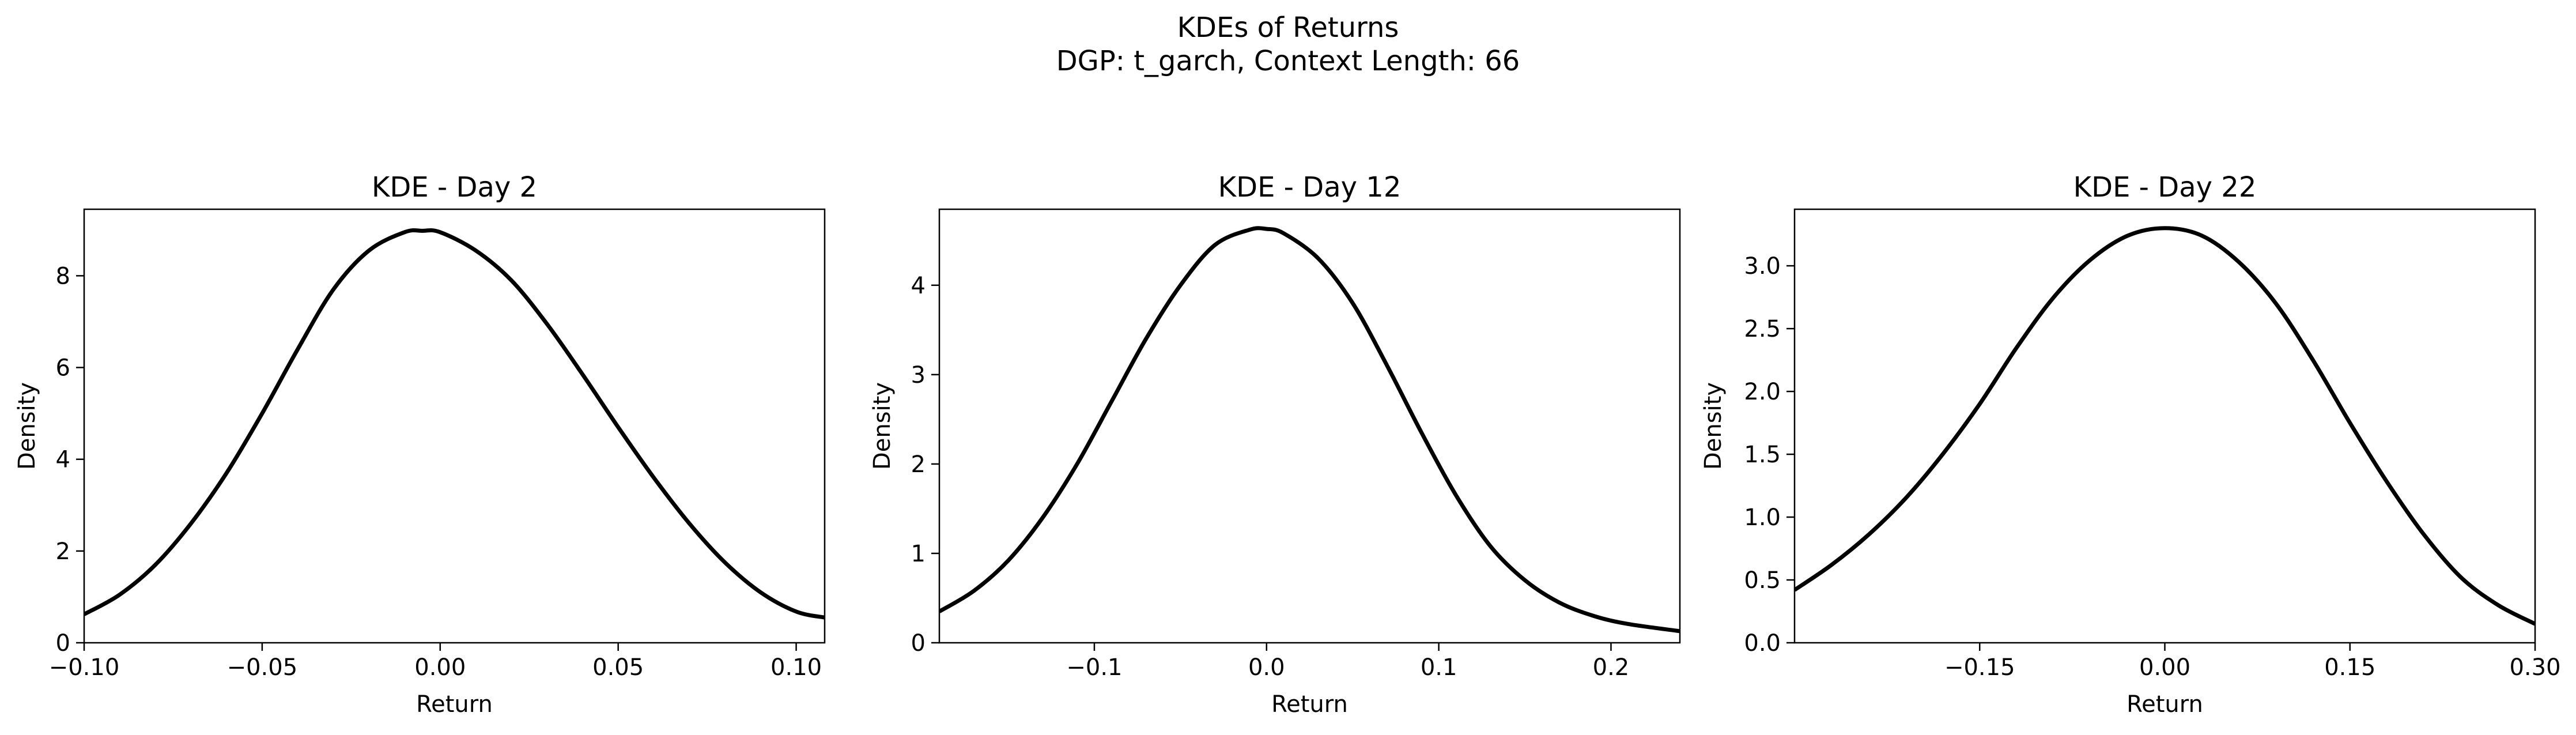 The width and height of the screenshot is (2576, 735). Describe the element at coordinates (63, 276) in the screenshot. I see `y-tick-label: 8` at that location.